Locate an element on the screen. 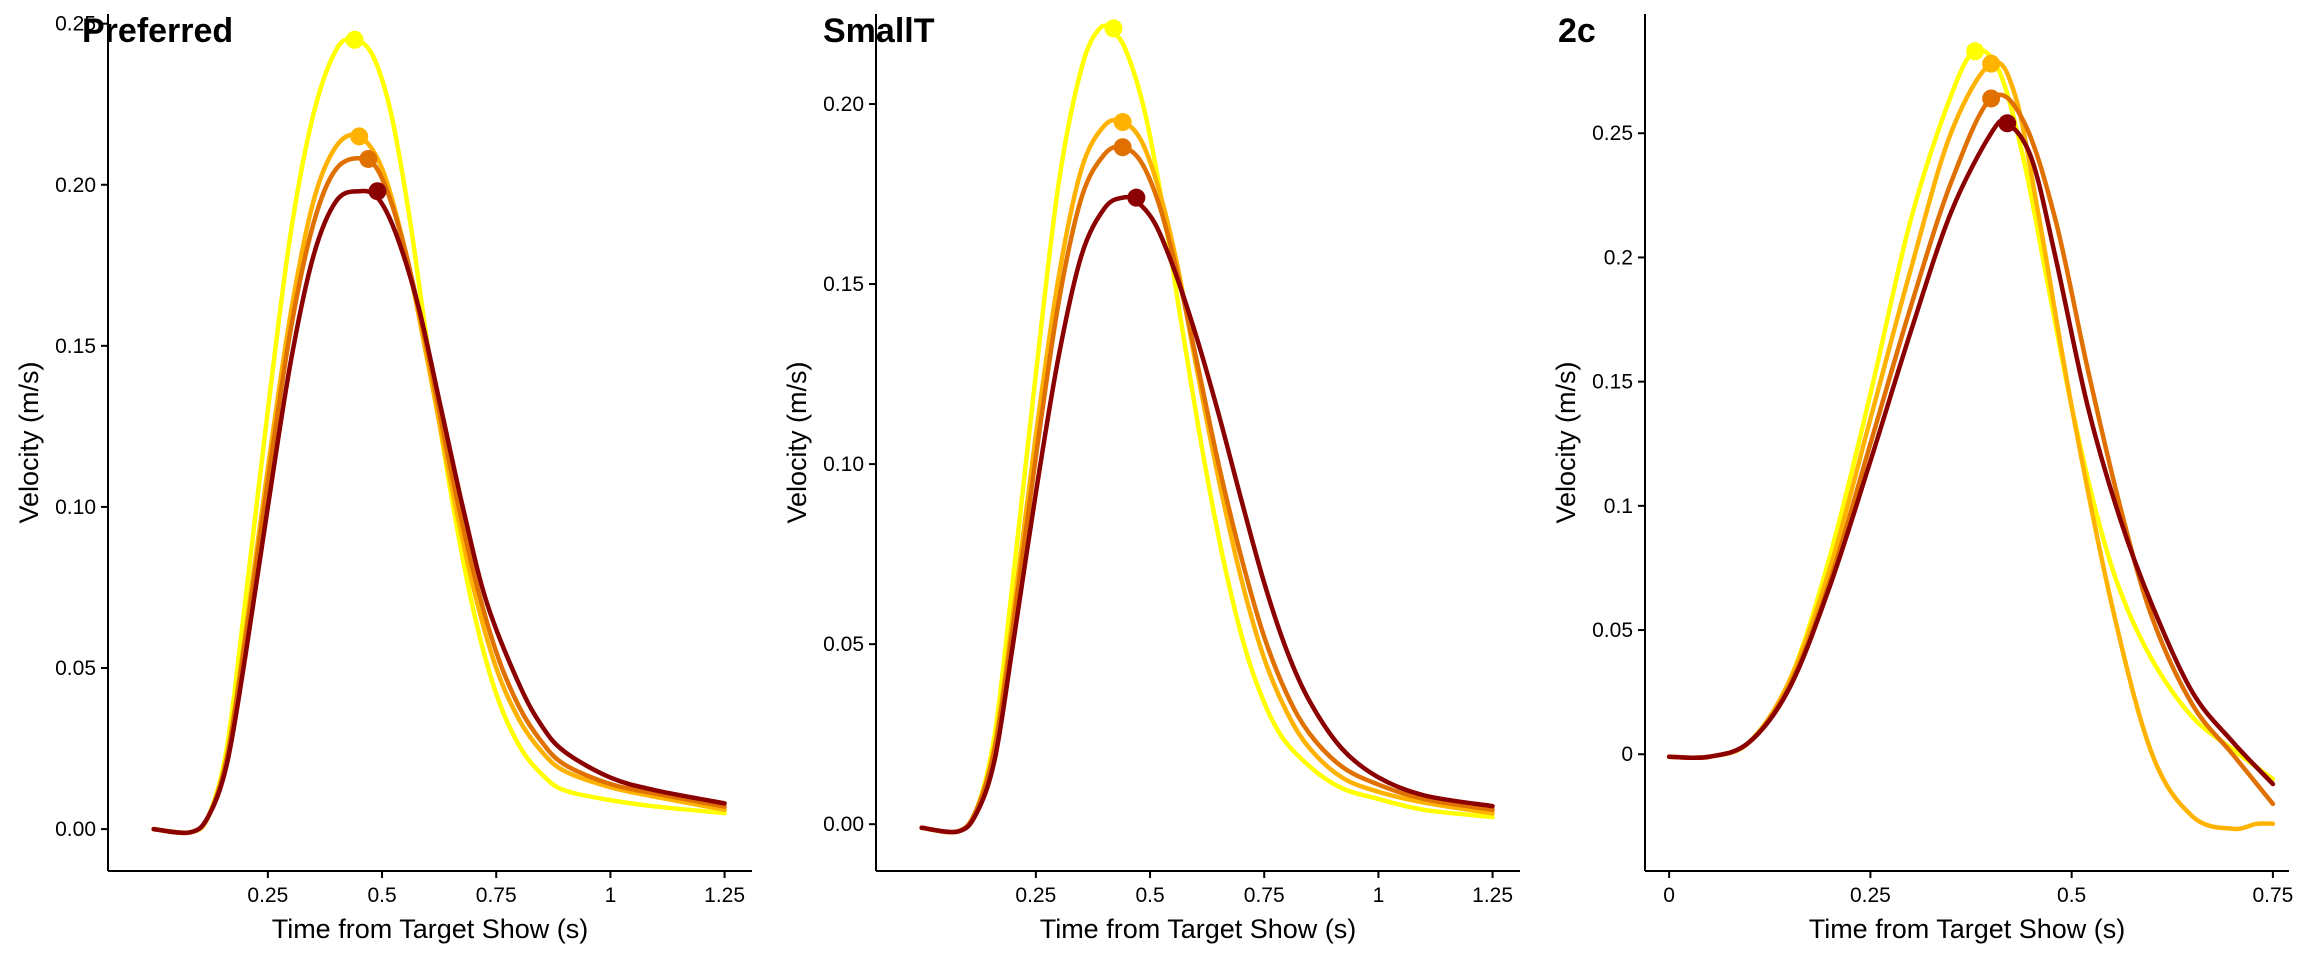 This screenshot has height=960, width=2304. y-tick-label: 0 is located at coordinates (1627, 754).